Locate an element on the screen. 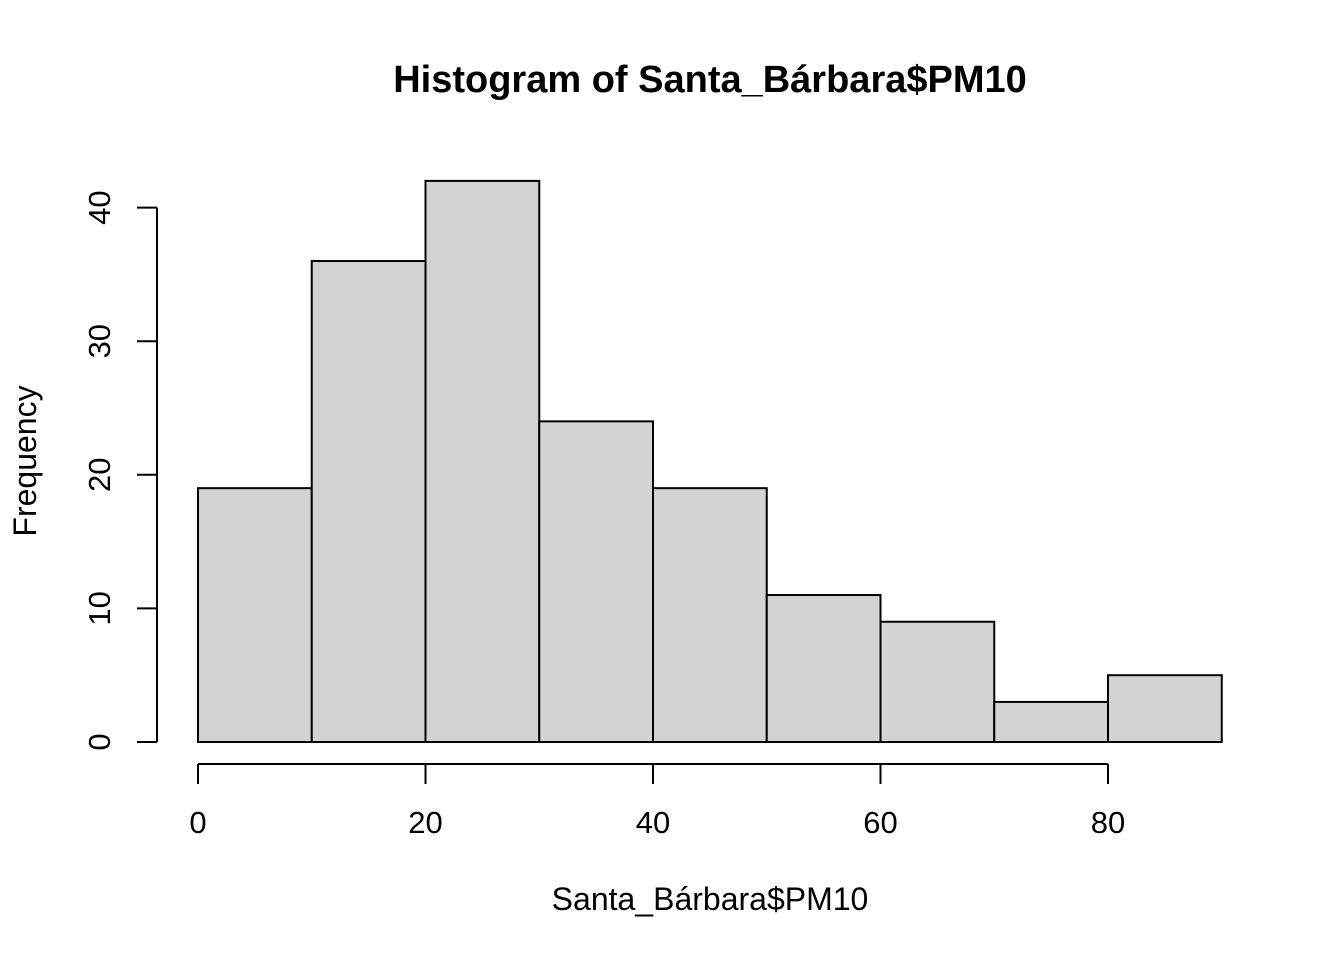  x-tick-label: 80 is located at coordinates (1108, 822).